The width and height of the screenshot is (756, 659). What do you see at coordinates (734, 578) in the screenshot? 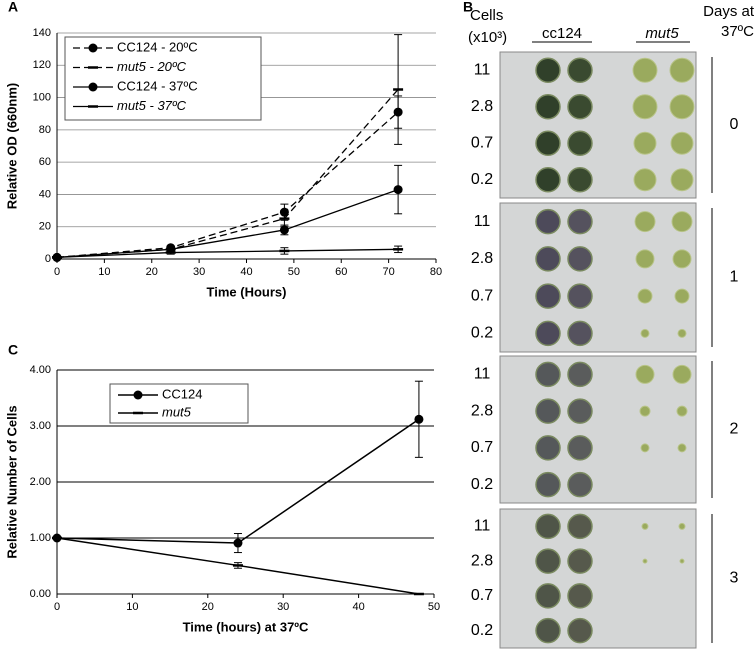
I see `day-label: 3` at bounding box center [734, 578].